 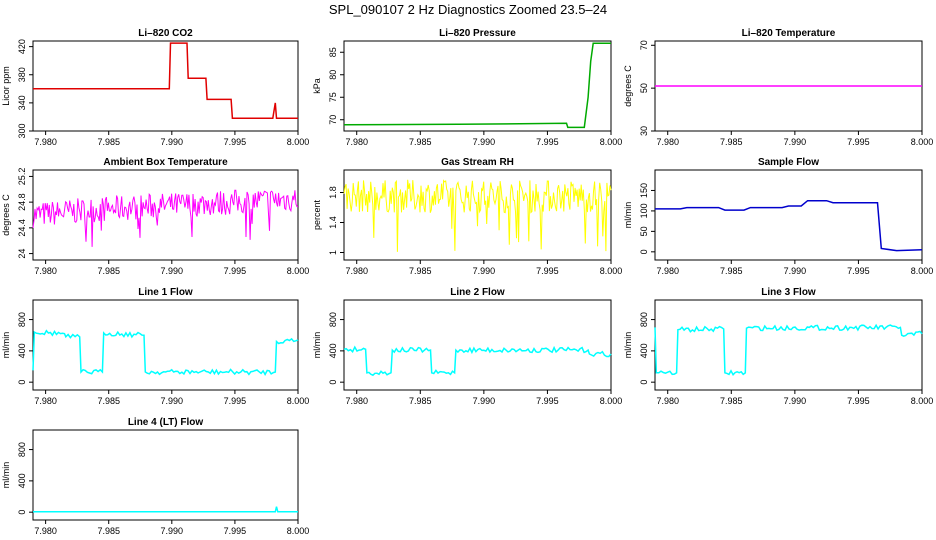 I want to click on y-tick-label: 75, so click(x=333, y=97).